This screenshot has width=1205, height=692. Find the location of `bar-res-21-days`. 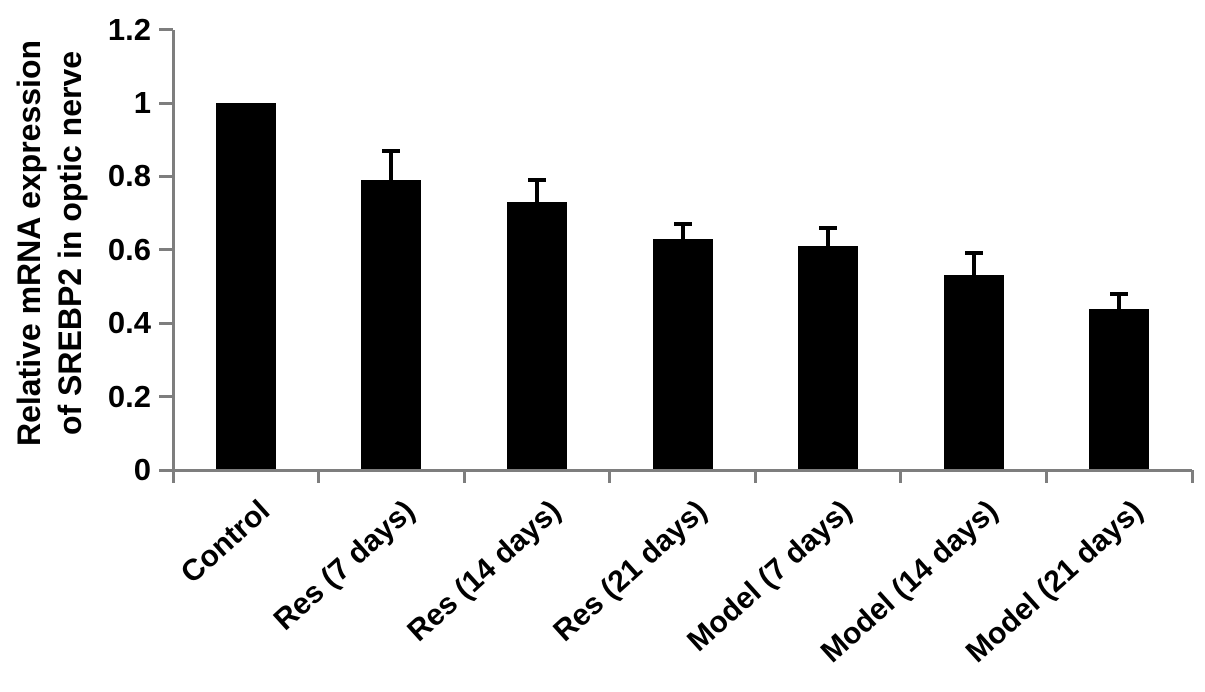

bar-res-21-days is located at coordinates (682, 354).